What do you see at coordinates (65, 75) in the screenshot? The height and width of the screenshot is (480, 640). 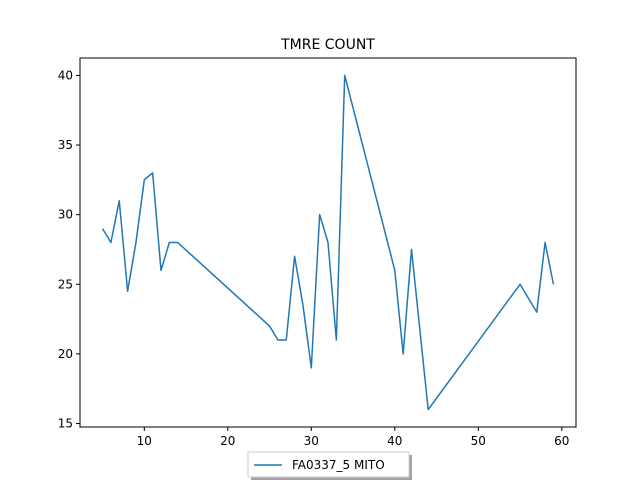 I see `y-tick-label: 40` at bounding box center [65, 75].